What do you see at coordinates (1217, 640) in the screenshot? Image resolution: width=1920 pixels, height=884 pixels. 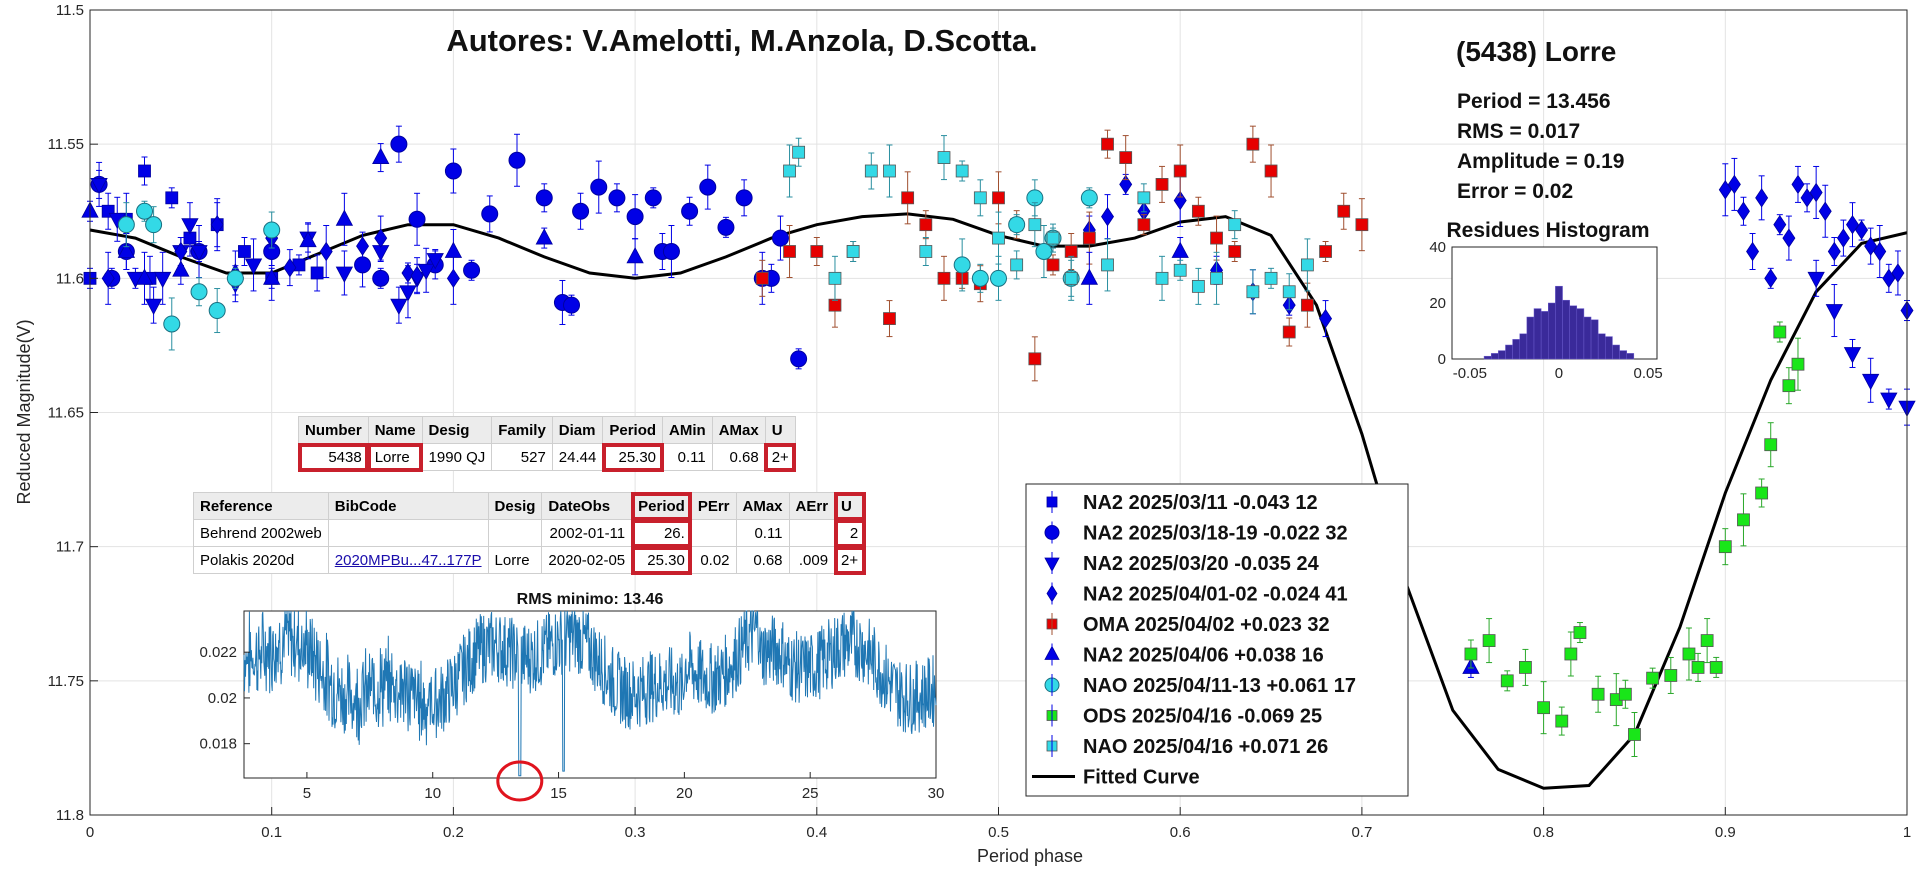 I see `legend-box` at bounding box center [1217, 640].